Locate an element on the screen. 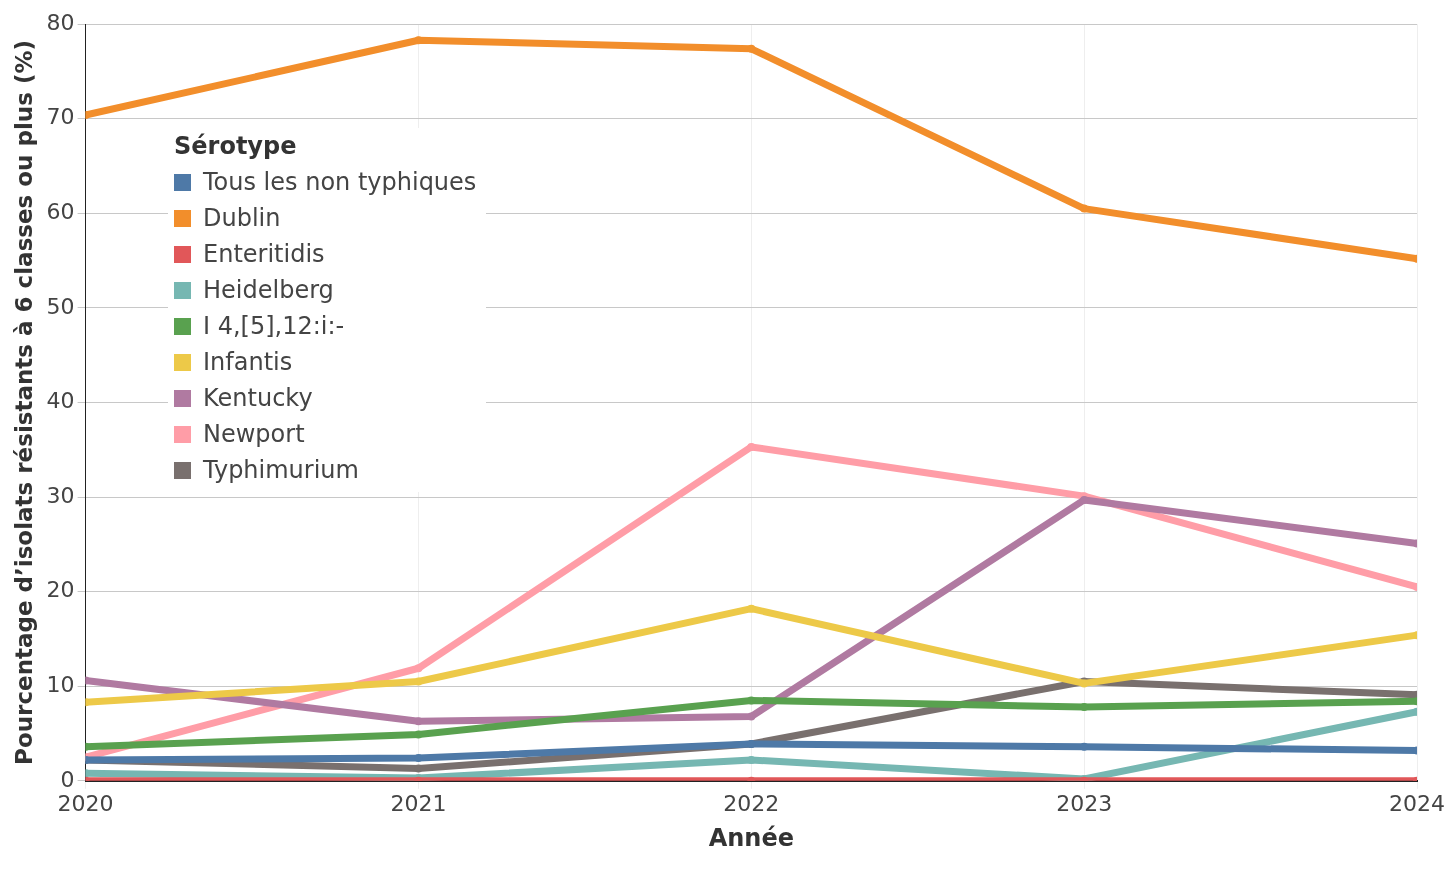 This screenshot has height=869, width=1455. y-tick-label: 10 is located at coordinates (60, 684).